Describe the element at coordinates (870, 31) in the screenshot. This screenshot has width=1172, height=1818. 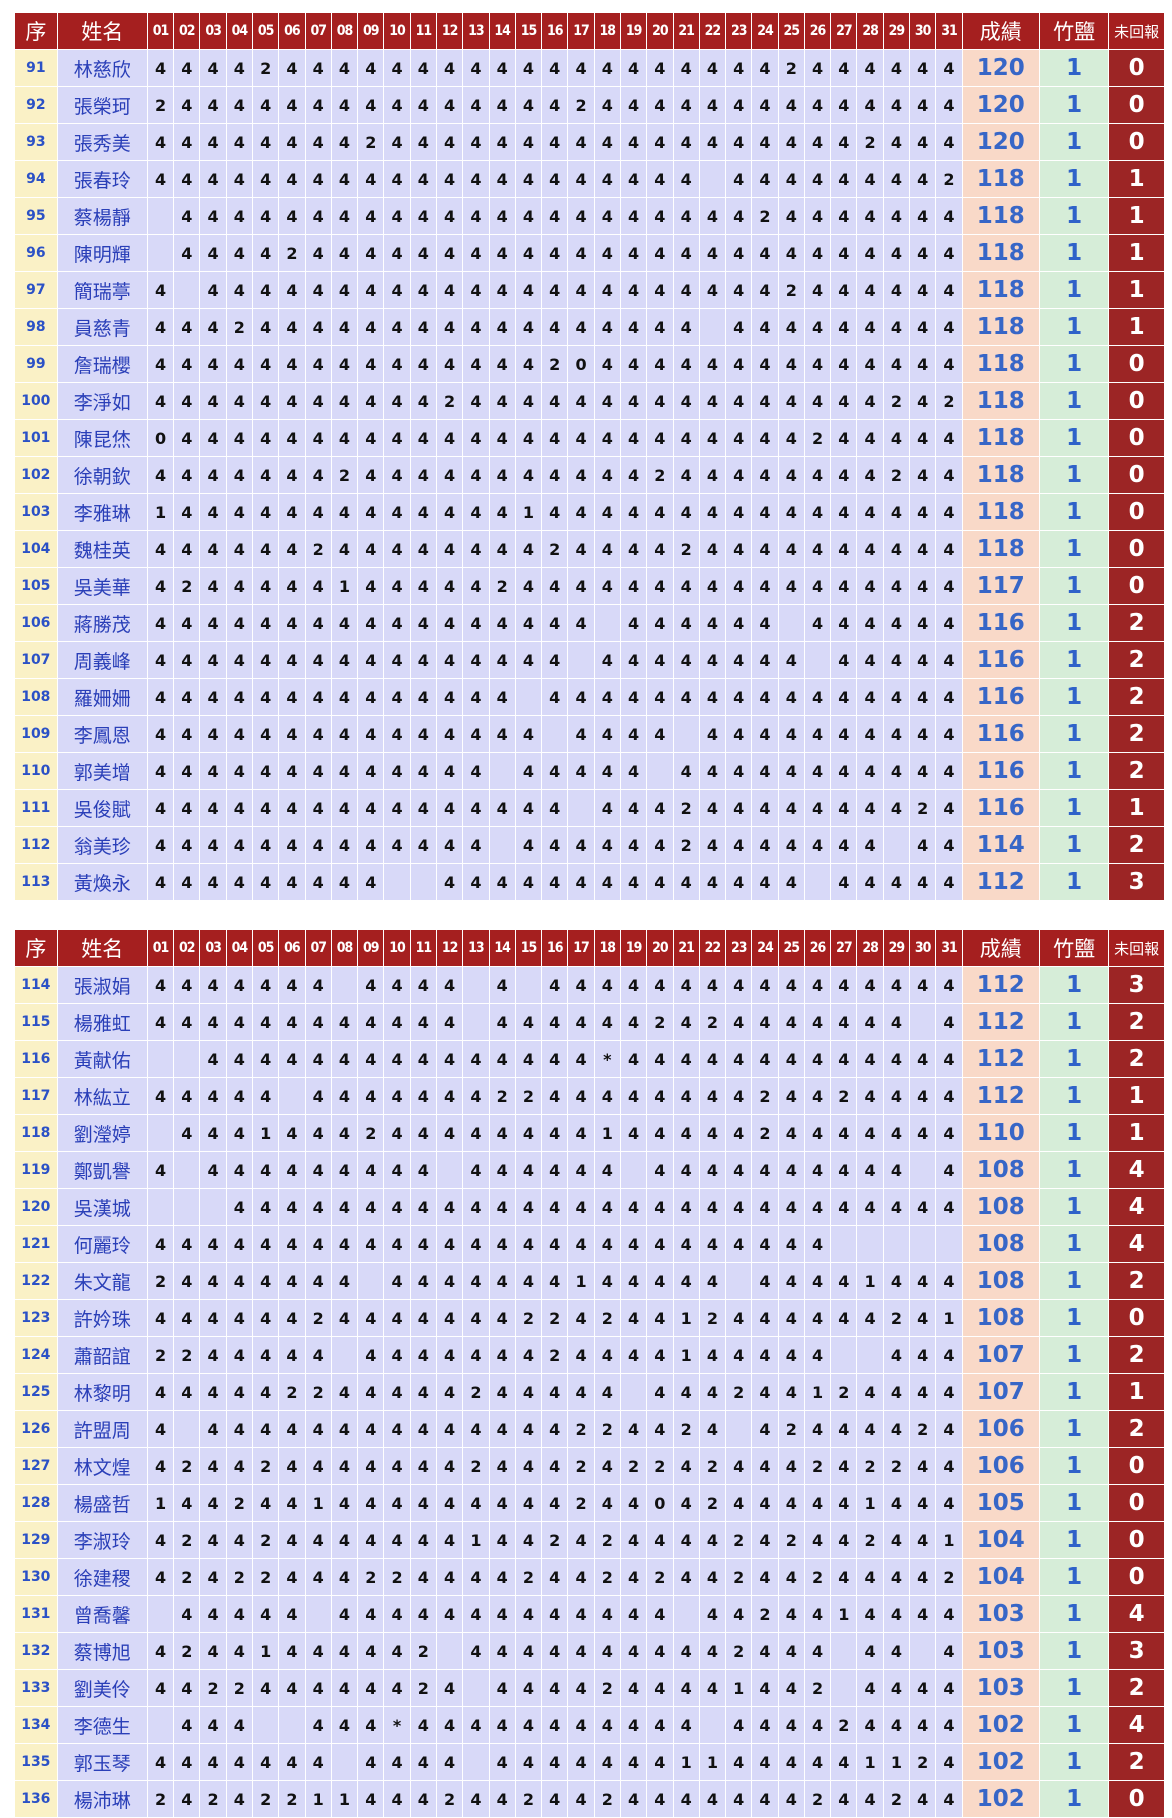
I see `header-day: 28` at that location.